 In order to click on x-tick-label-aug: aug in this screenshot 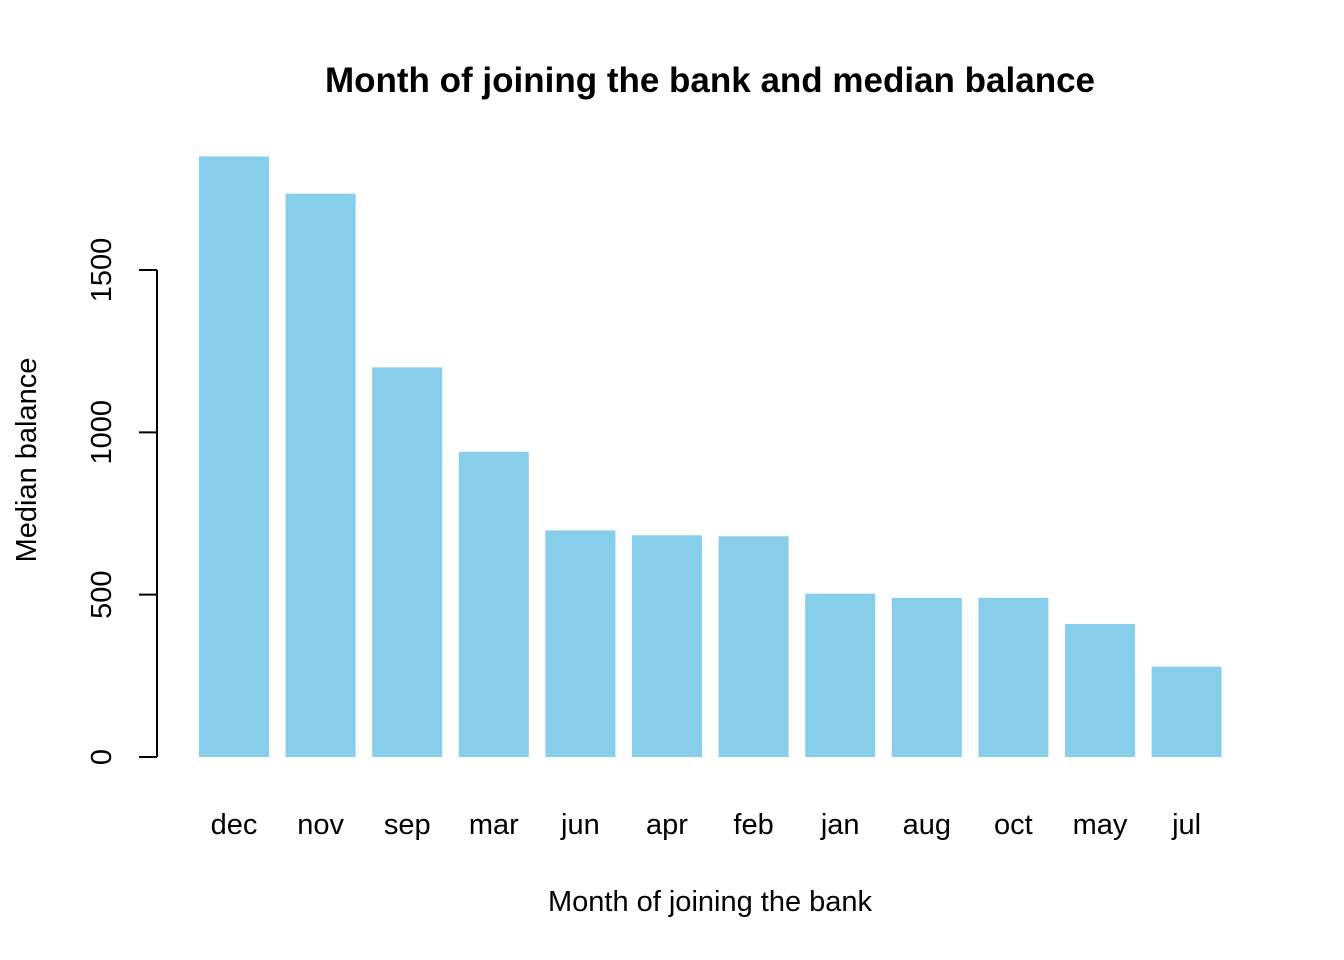, I will do `click(927, 825)`.